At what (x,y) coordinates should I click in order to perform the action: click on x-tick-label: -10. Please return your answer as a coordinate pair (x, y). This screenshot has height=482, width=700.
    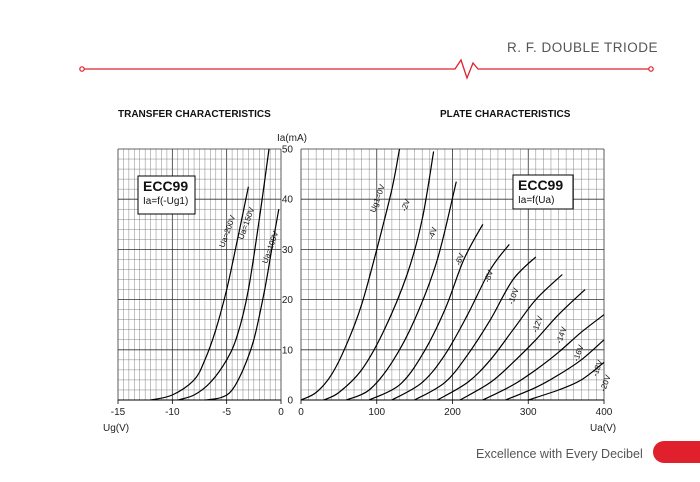
    Looking at the image, I should click on (172, 412).